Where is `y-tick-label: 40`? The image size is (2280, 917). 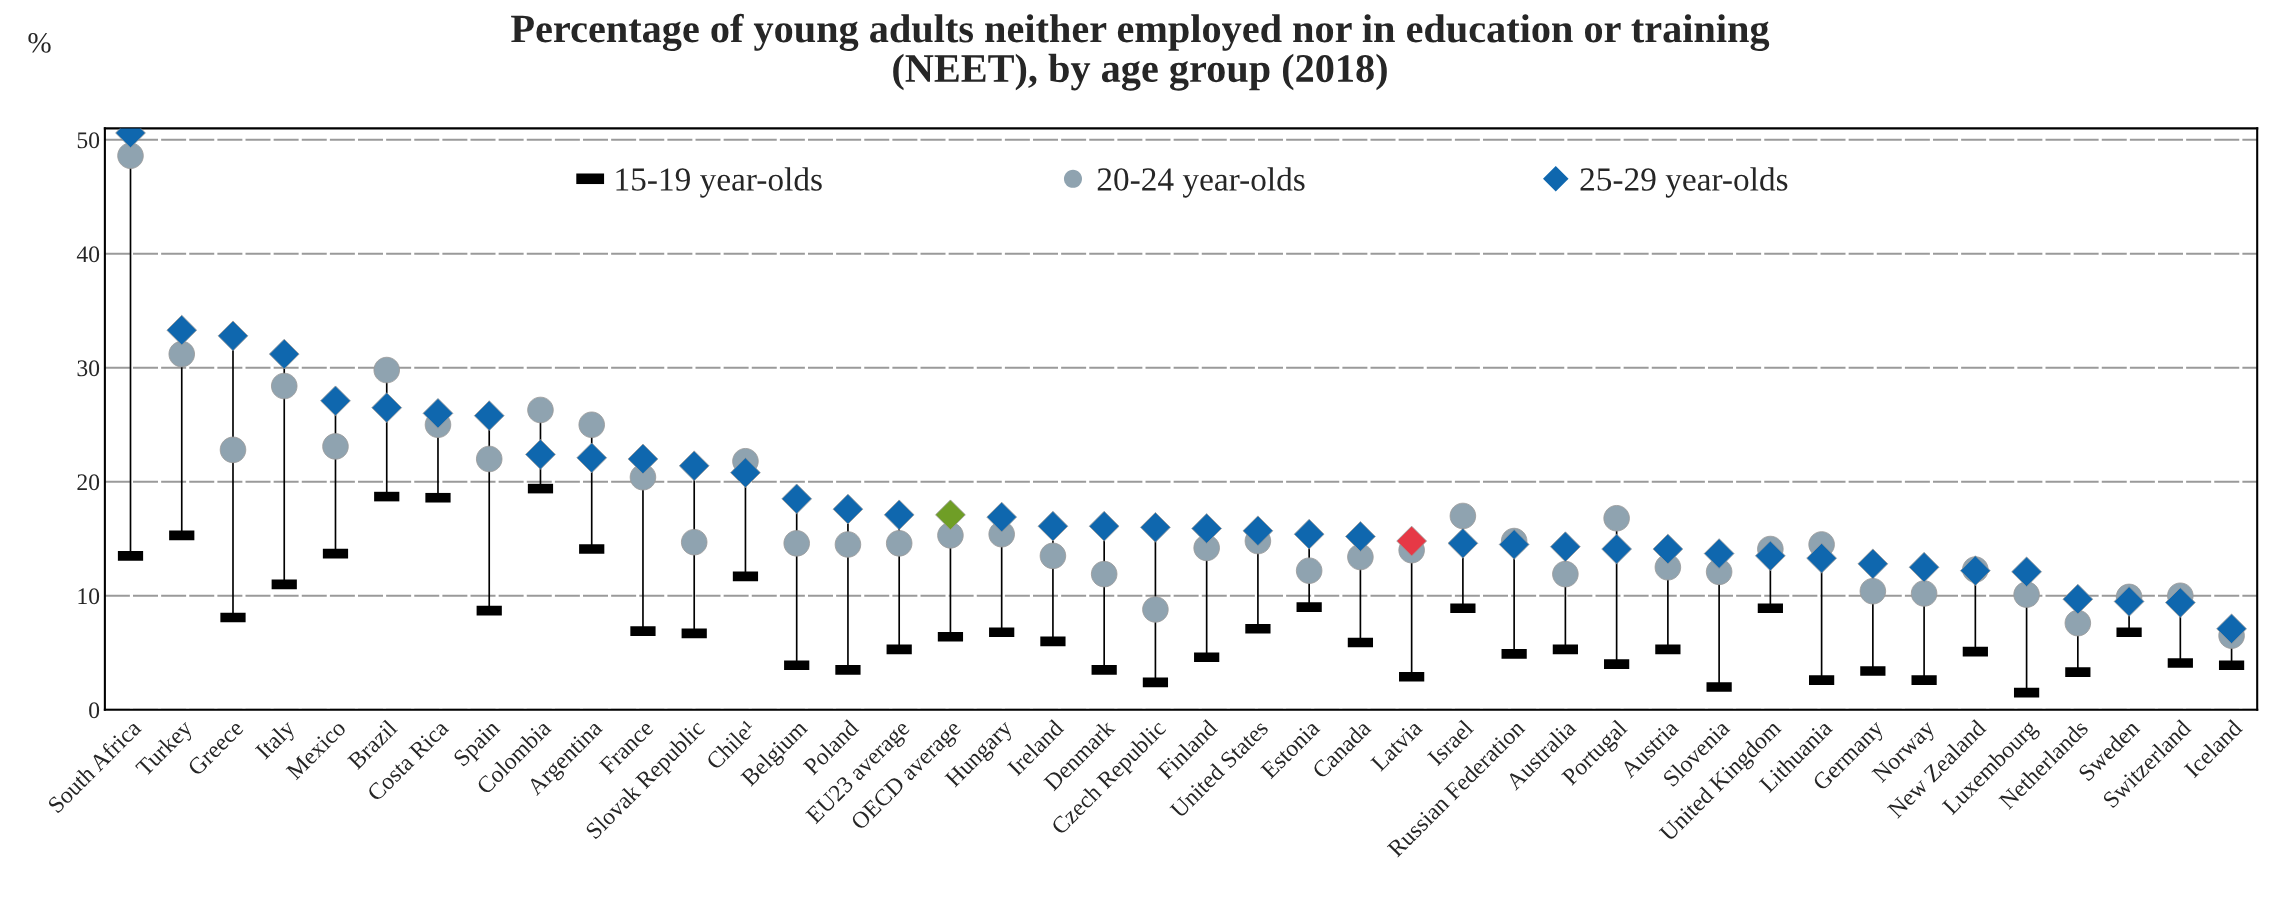
y-tick-label: 40 is located at coordinates (88, 254).